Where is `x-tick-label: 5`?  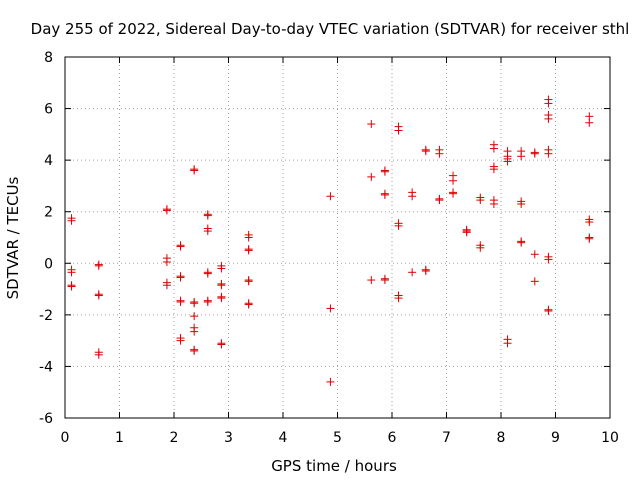 x-tick-label: 5 is located at coordinates (337, 438).